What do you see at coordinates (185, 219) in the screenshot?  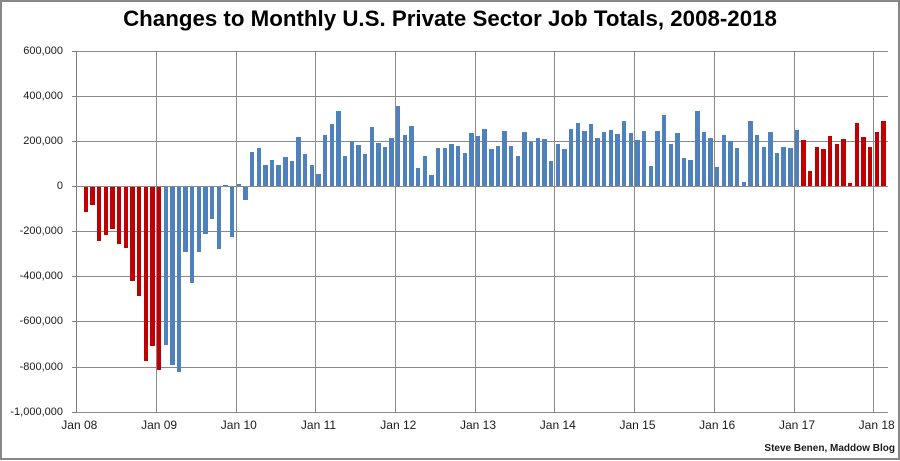 I see `bar-May-2009` at bounding box center [185, 219].